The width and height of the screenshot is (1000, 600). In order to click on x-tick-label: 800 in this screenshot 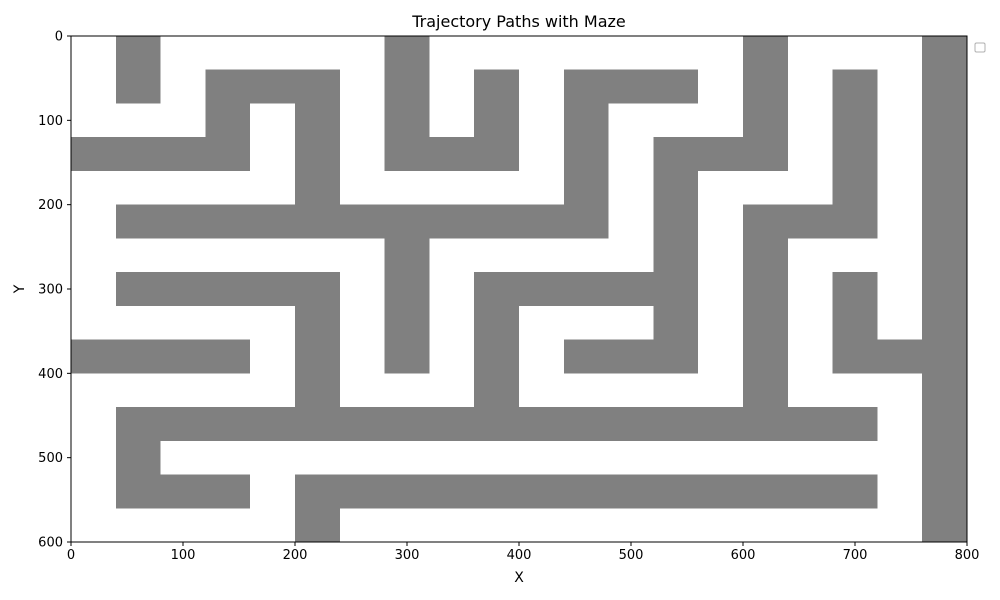, I will do `click(967, 555)`.